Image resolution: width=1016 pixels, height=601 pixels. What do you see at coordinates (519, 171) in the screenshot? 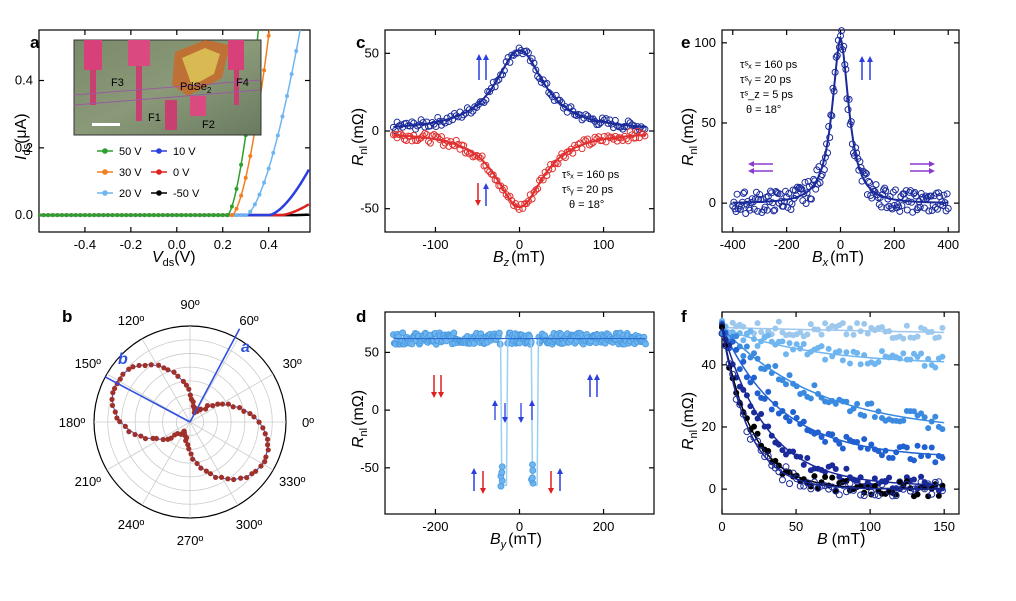
I see `panel-c-fit` at bounding box center [519, 171].